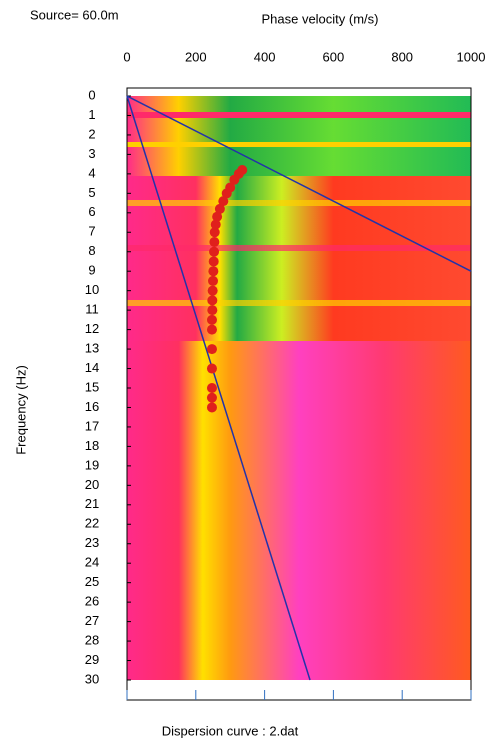 This screenshot has height=749, width=493. What do you see at coordinates (92, 640) in the screenshot?
I see `y-tick-label: 28` at bounding box center [92, 640].